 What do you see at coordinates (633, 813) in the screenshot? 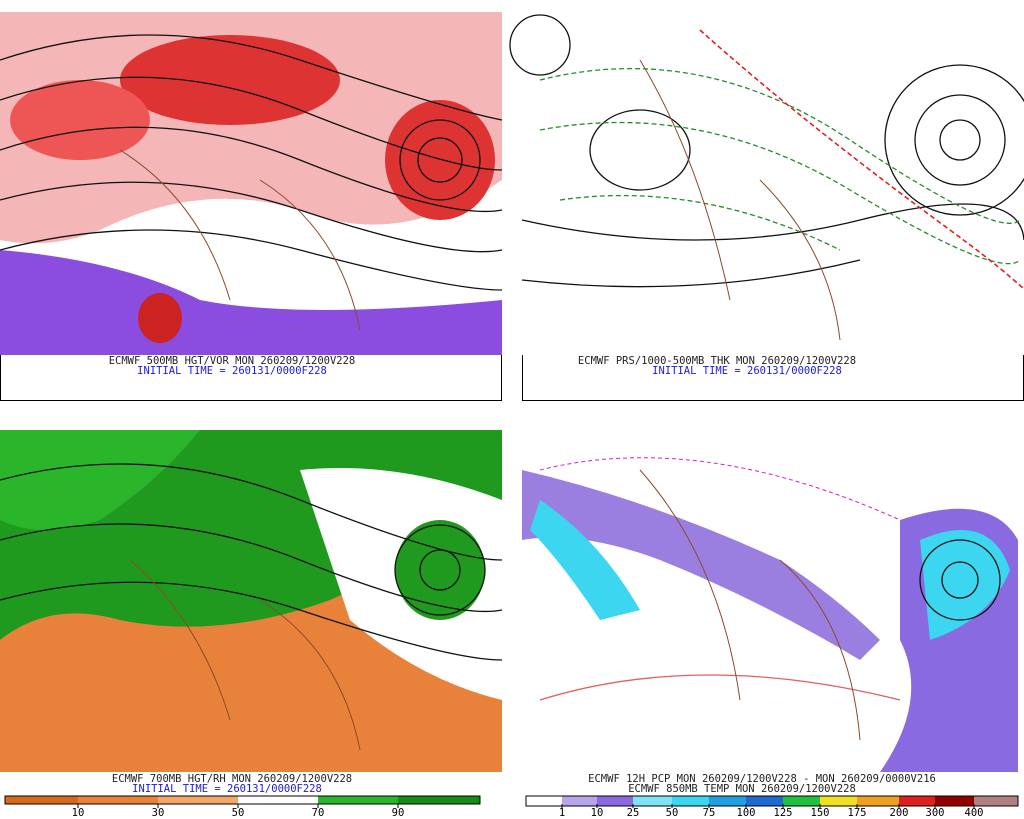
I see `colorbar-label: 25` at bounding box center [633, 813].